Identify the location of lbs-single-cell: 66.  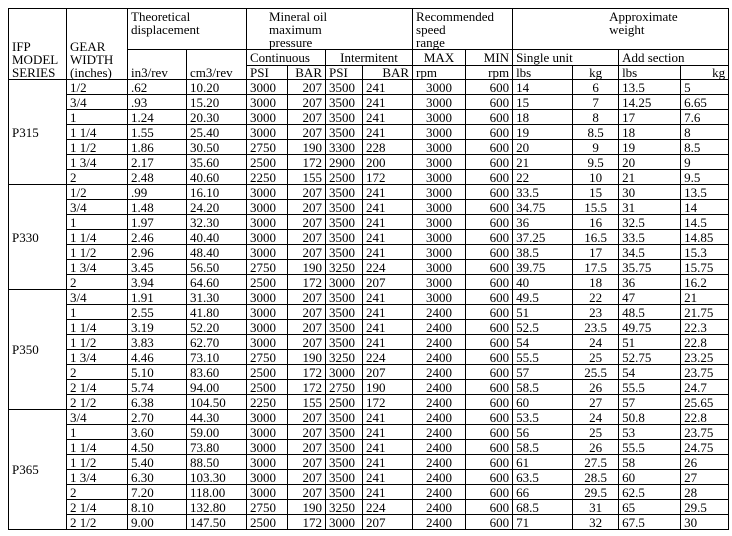
(543, 492).